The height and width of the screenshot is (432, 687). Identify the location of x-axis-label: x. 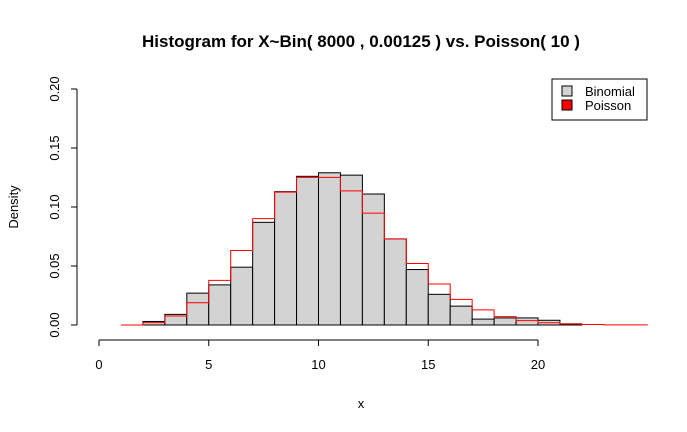
(361, 403).